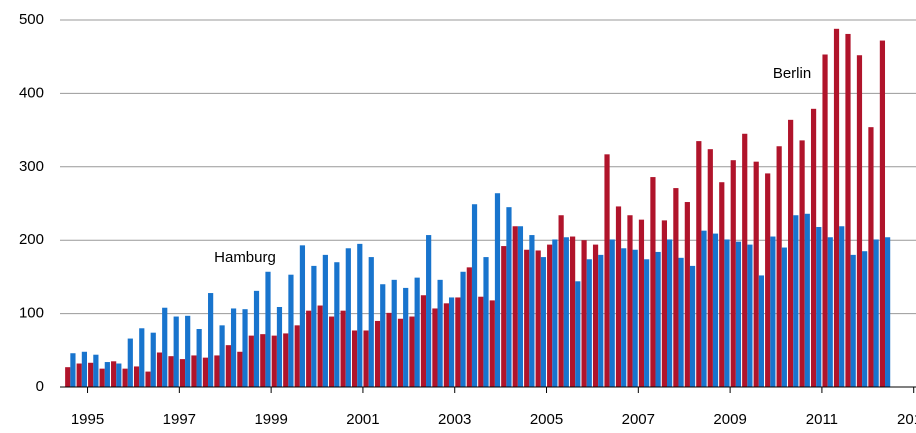 The image size is (916, 433). Describe the element at coordinates (729, 419) in the screenshot. I see `x-tick-label: 2009` at that location.